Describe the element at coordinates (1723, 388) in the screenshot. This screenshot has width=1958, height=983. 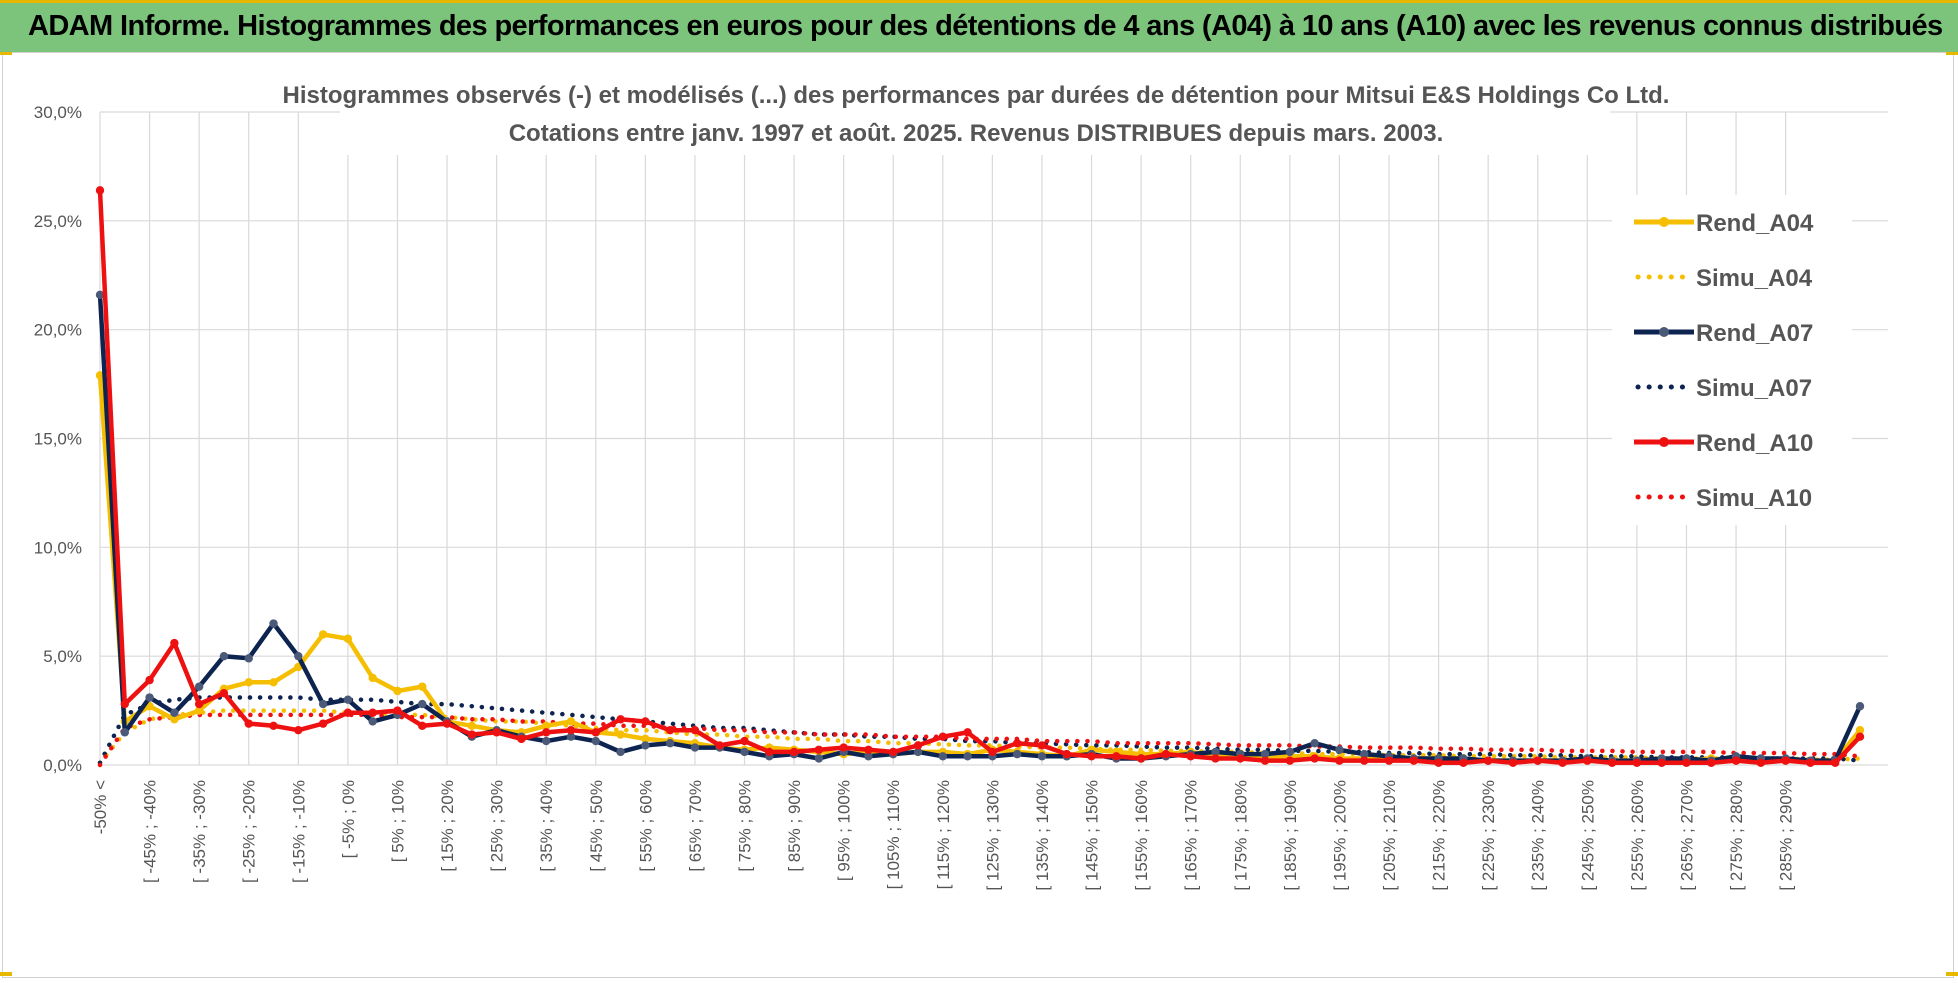
I see `legend-item-Simu_A07: Simu_A07` at that location.